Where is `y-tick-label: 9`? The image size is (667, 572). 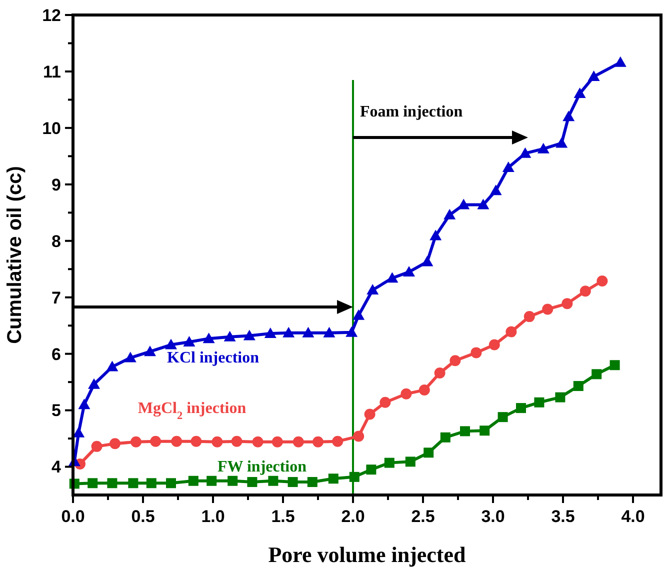
y-tick-label: 9 is located at coordinates (56, 184).